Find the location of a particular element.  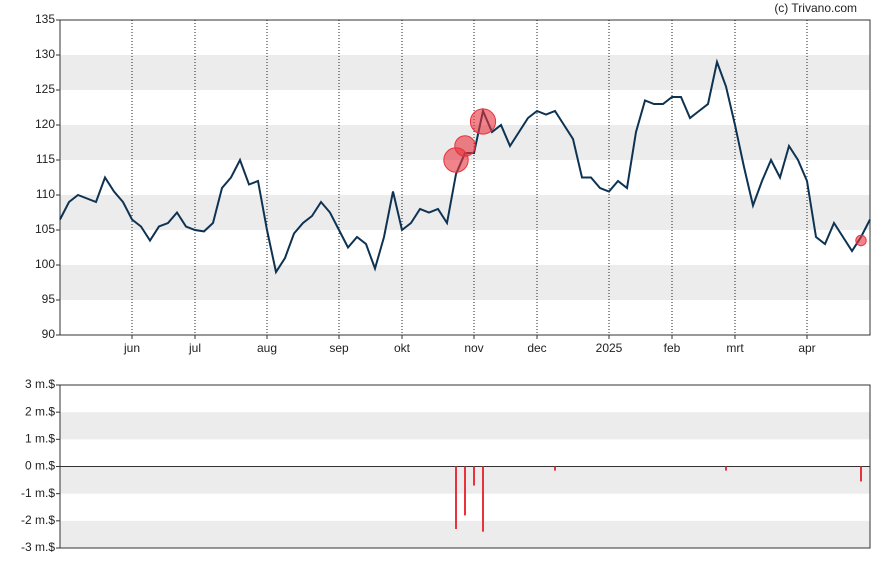

x-tick-label: sep is located at coordinates (339, 348).